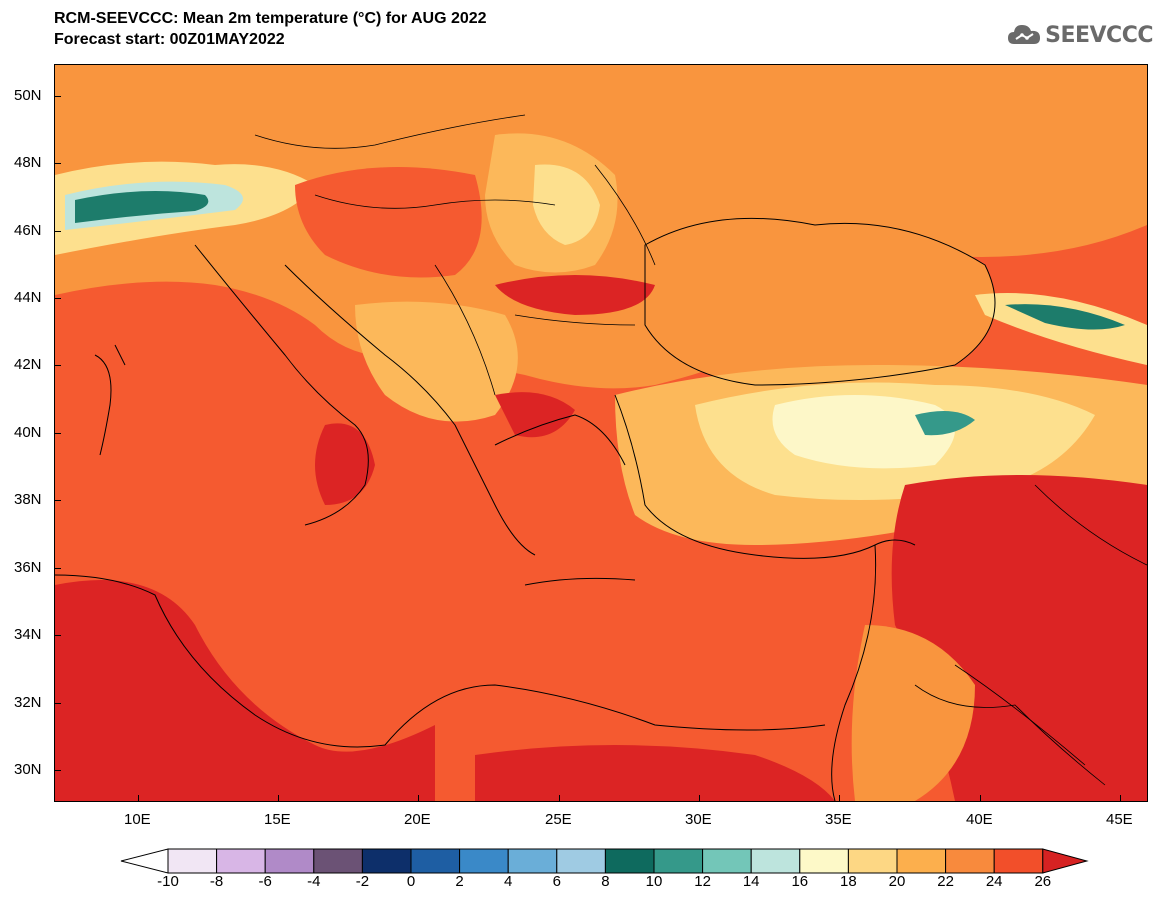 The image size is (1165, 907). Describe the element at coordinates (28, 567) in the screenshot. I see `lat-label: 36N` at that location.